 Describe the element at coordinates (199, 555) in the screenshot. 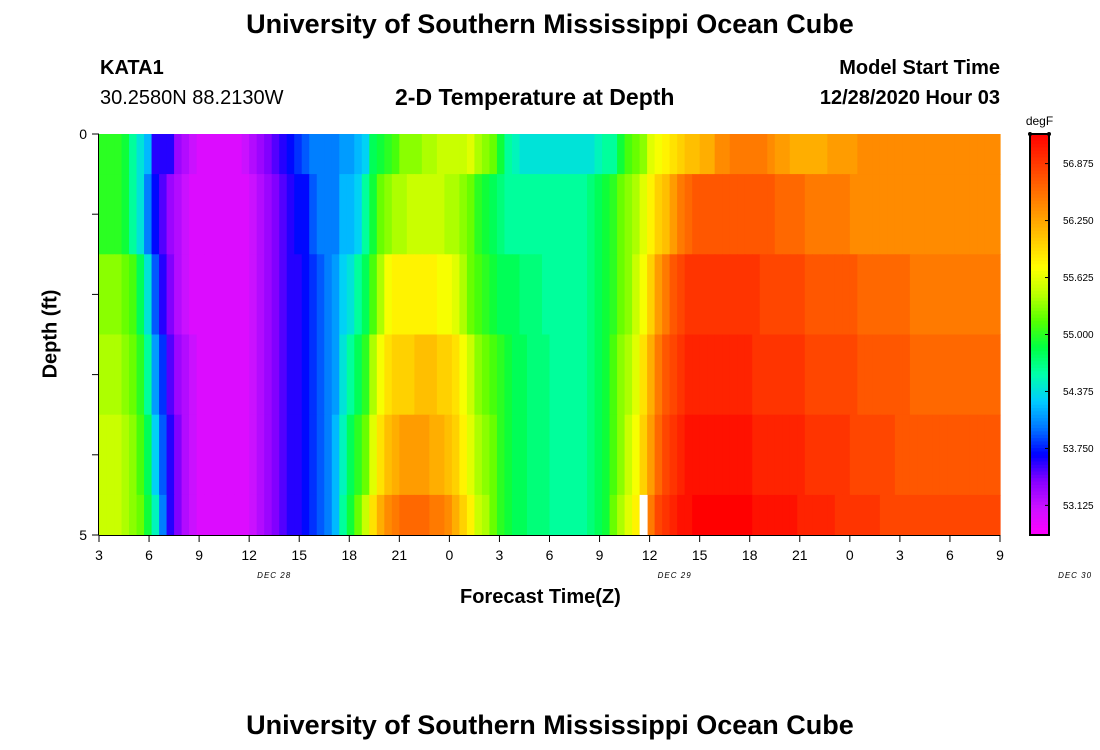

I see `x-tick-label: 9` at that location.